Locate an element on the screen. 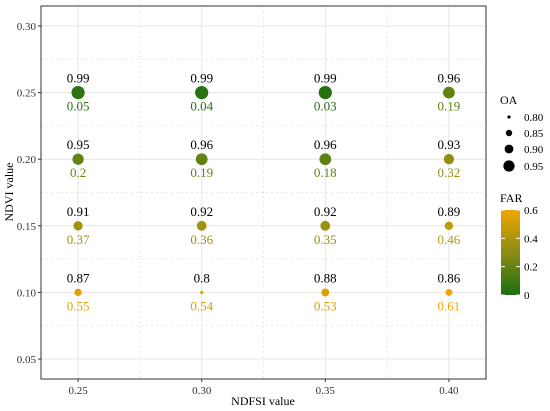  far-data-label: 0.46 is located at coordinates (449, 239).